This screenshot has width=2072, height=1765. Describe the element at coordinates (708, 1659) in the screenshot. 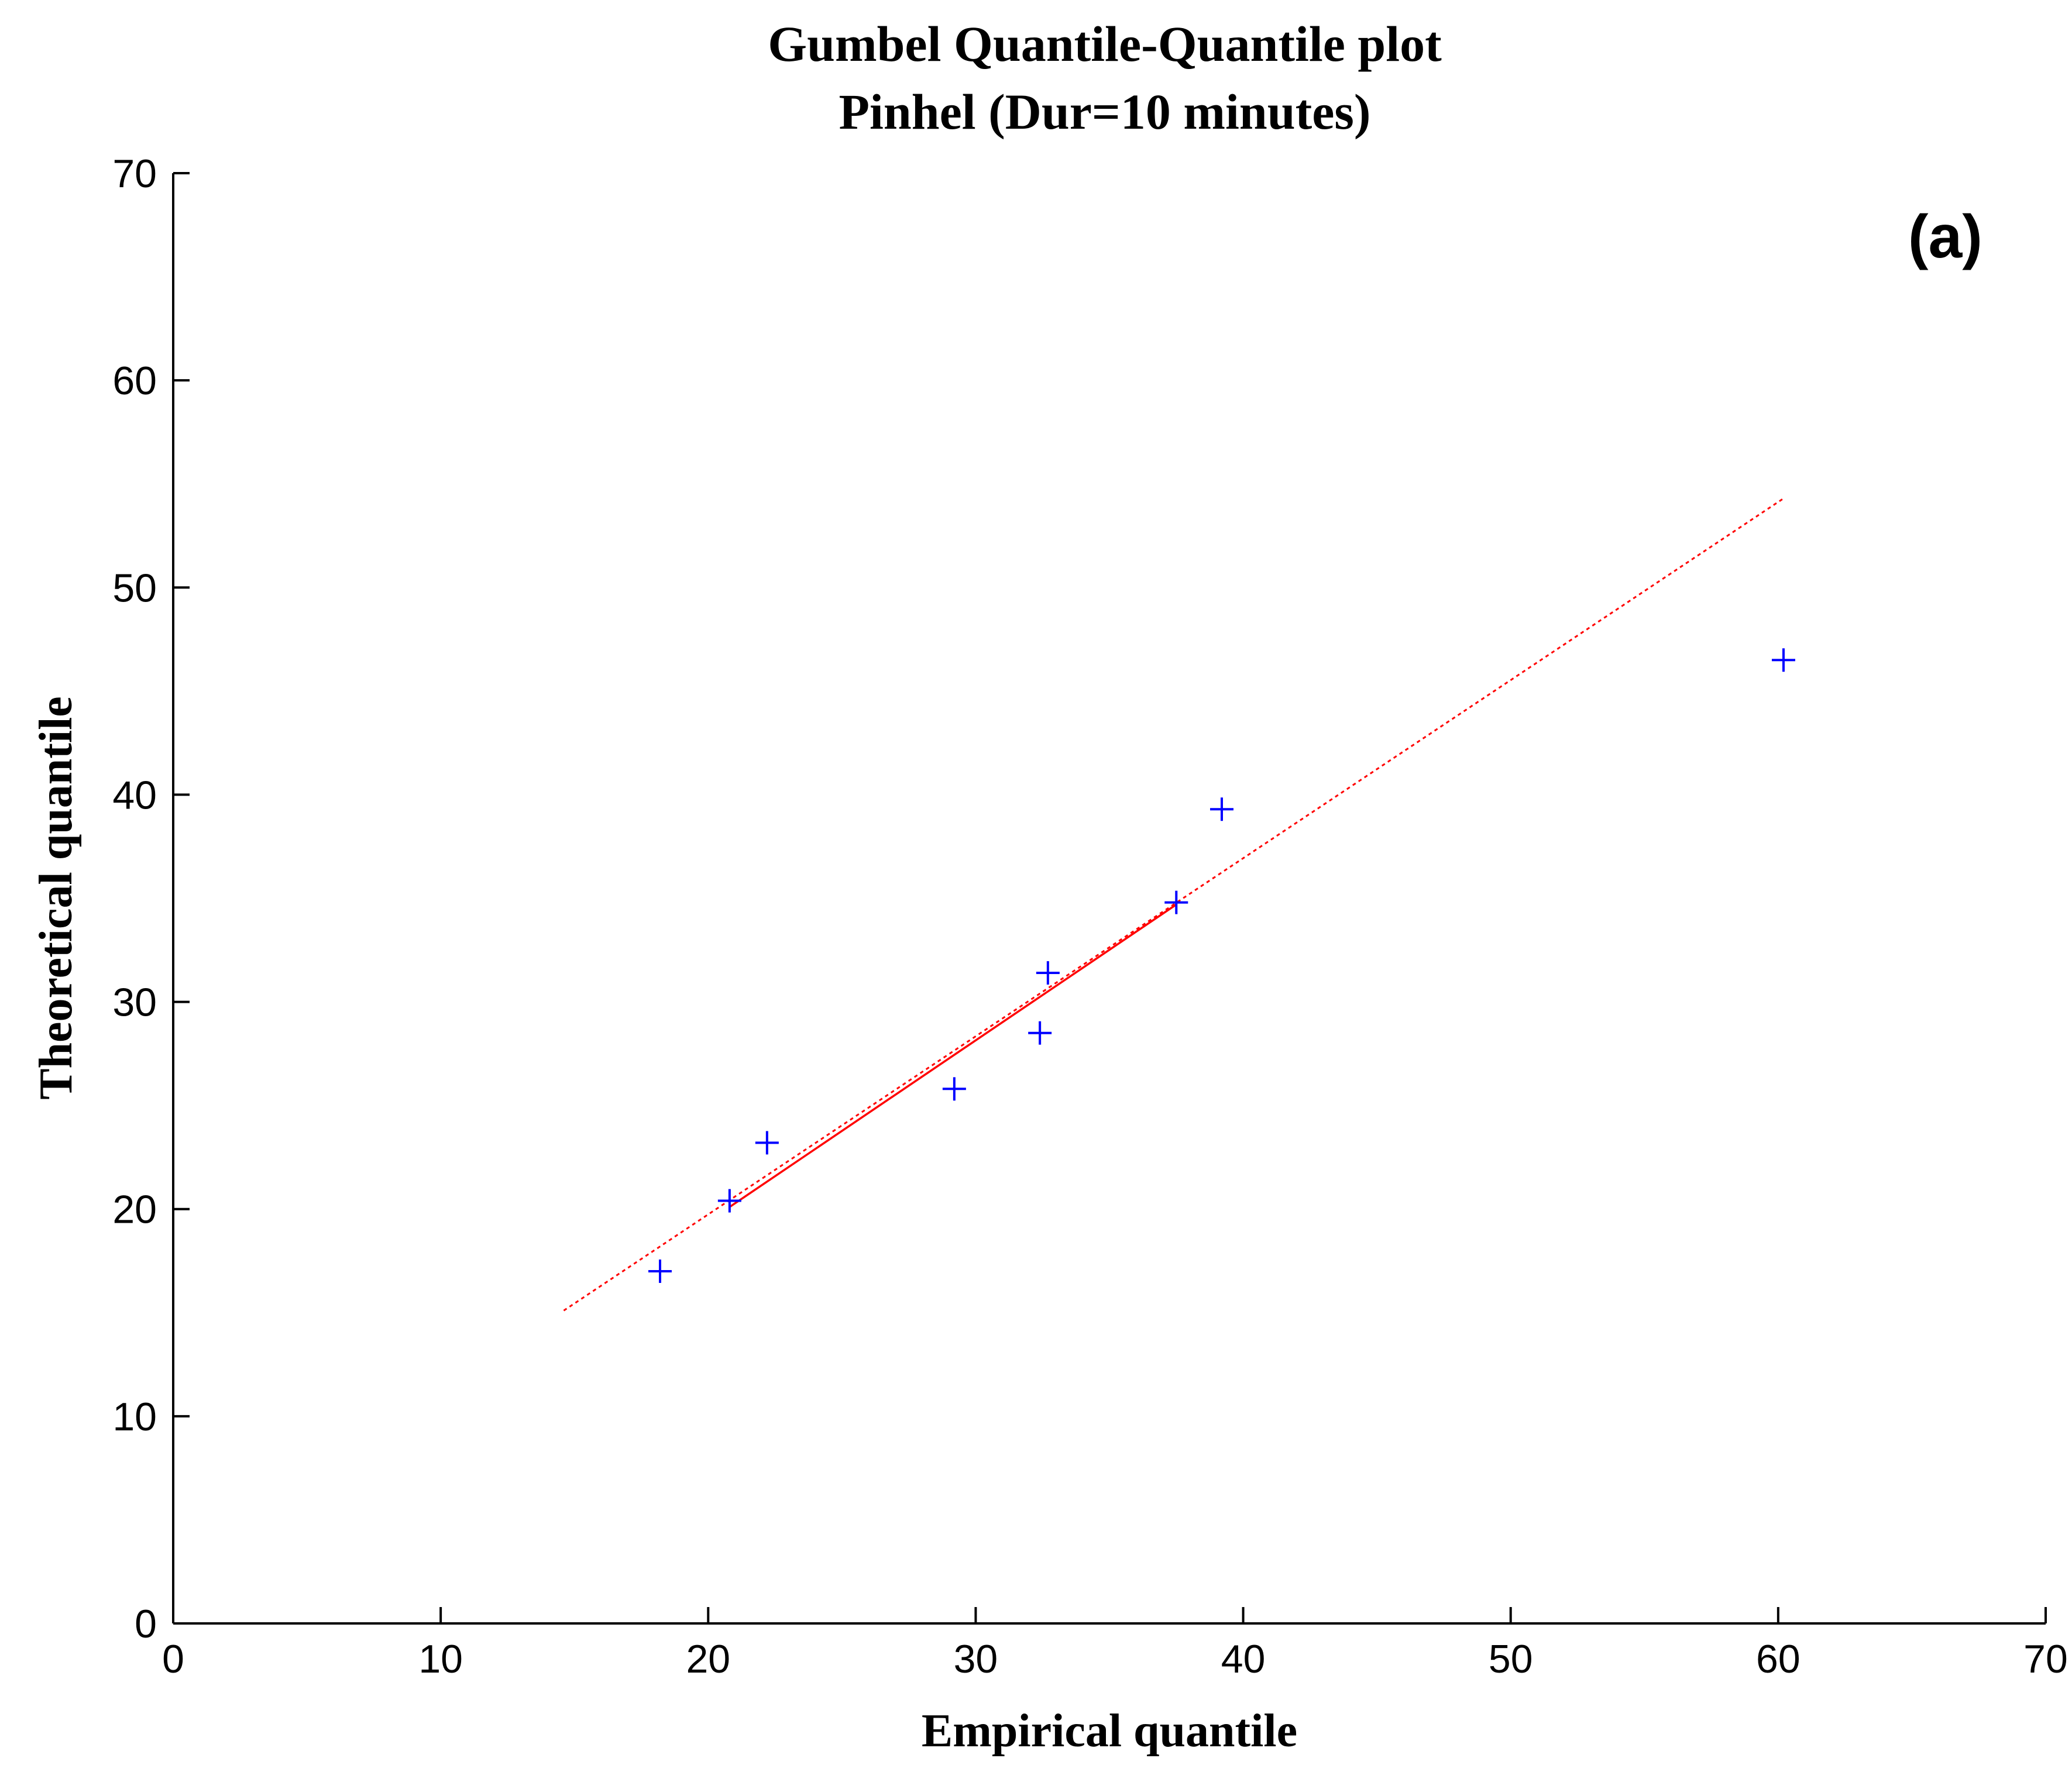

I see `x-tick-label: 20` at that location.